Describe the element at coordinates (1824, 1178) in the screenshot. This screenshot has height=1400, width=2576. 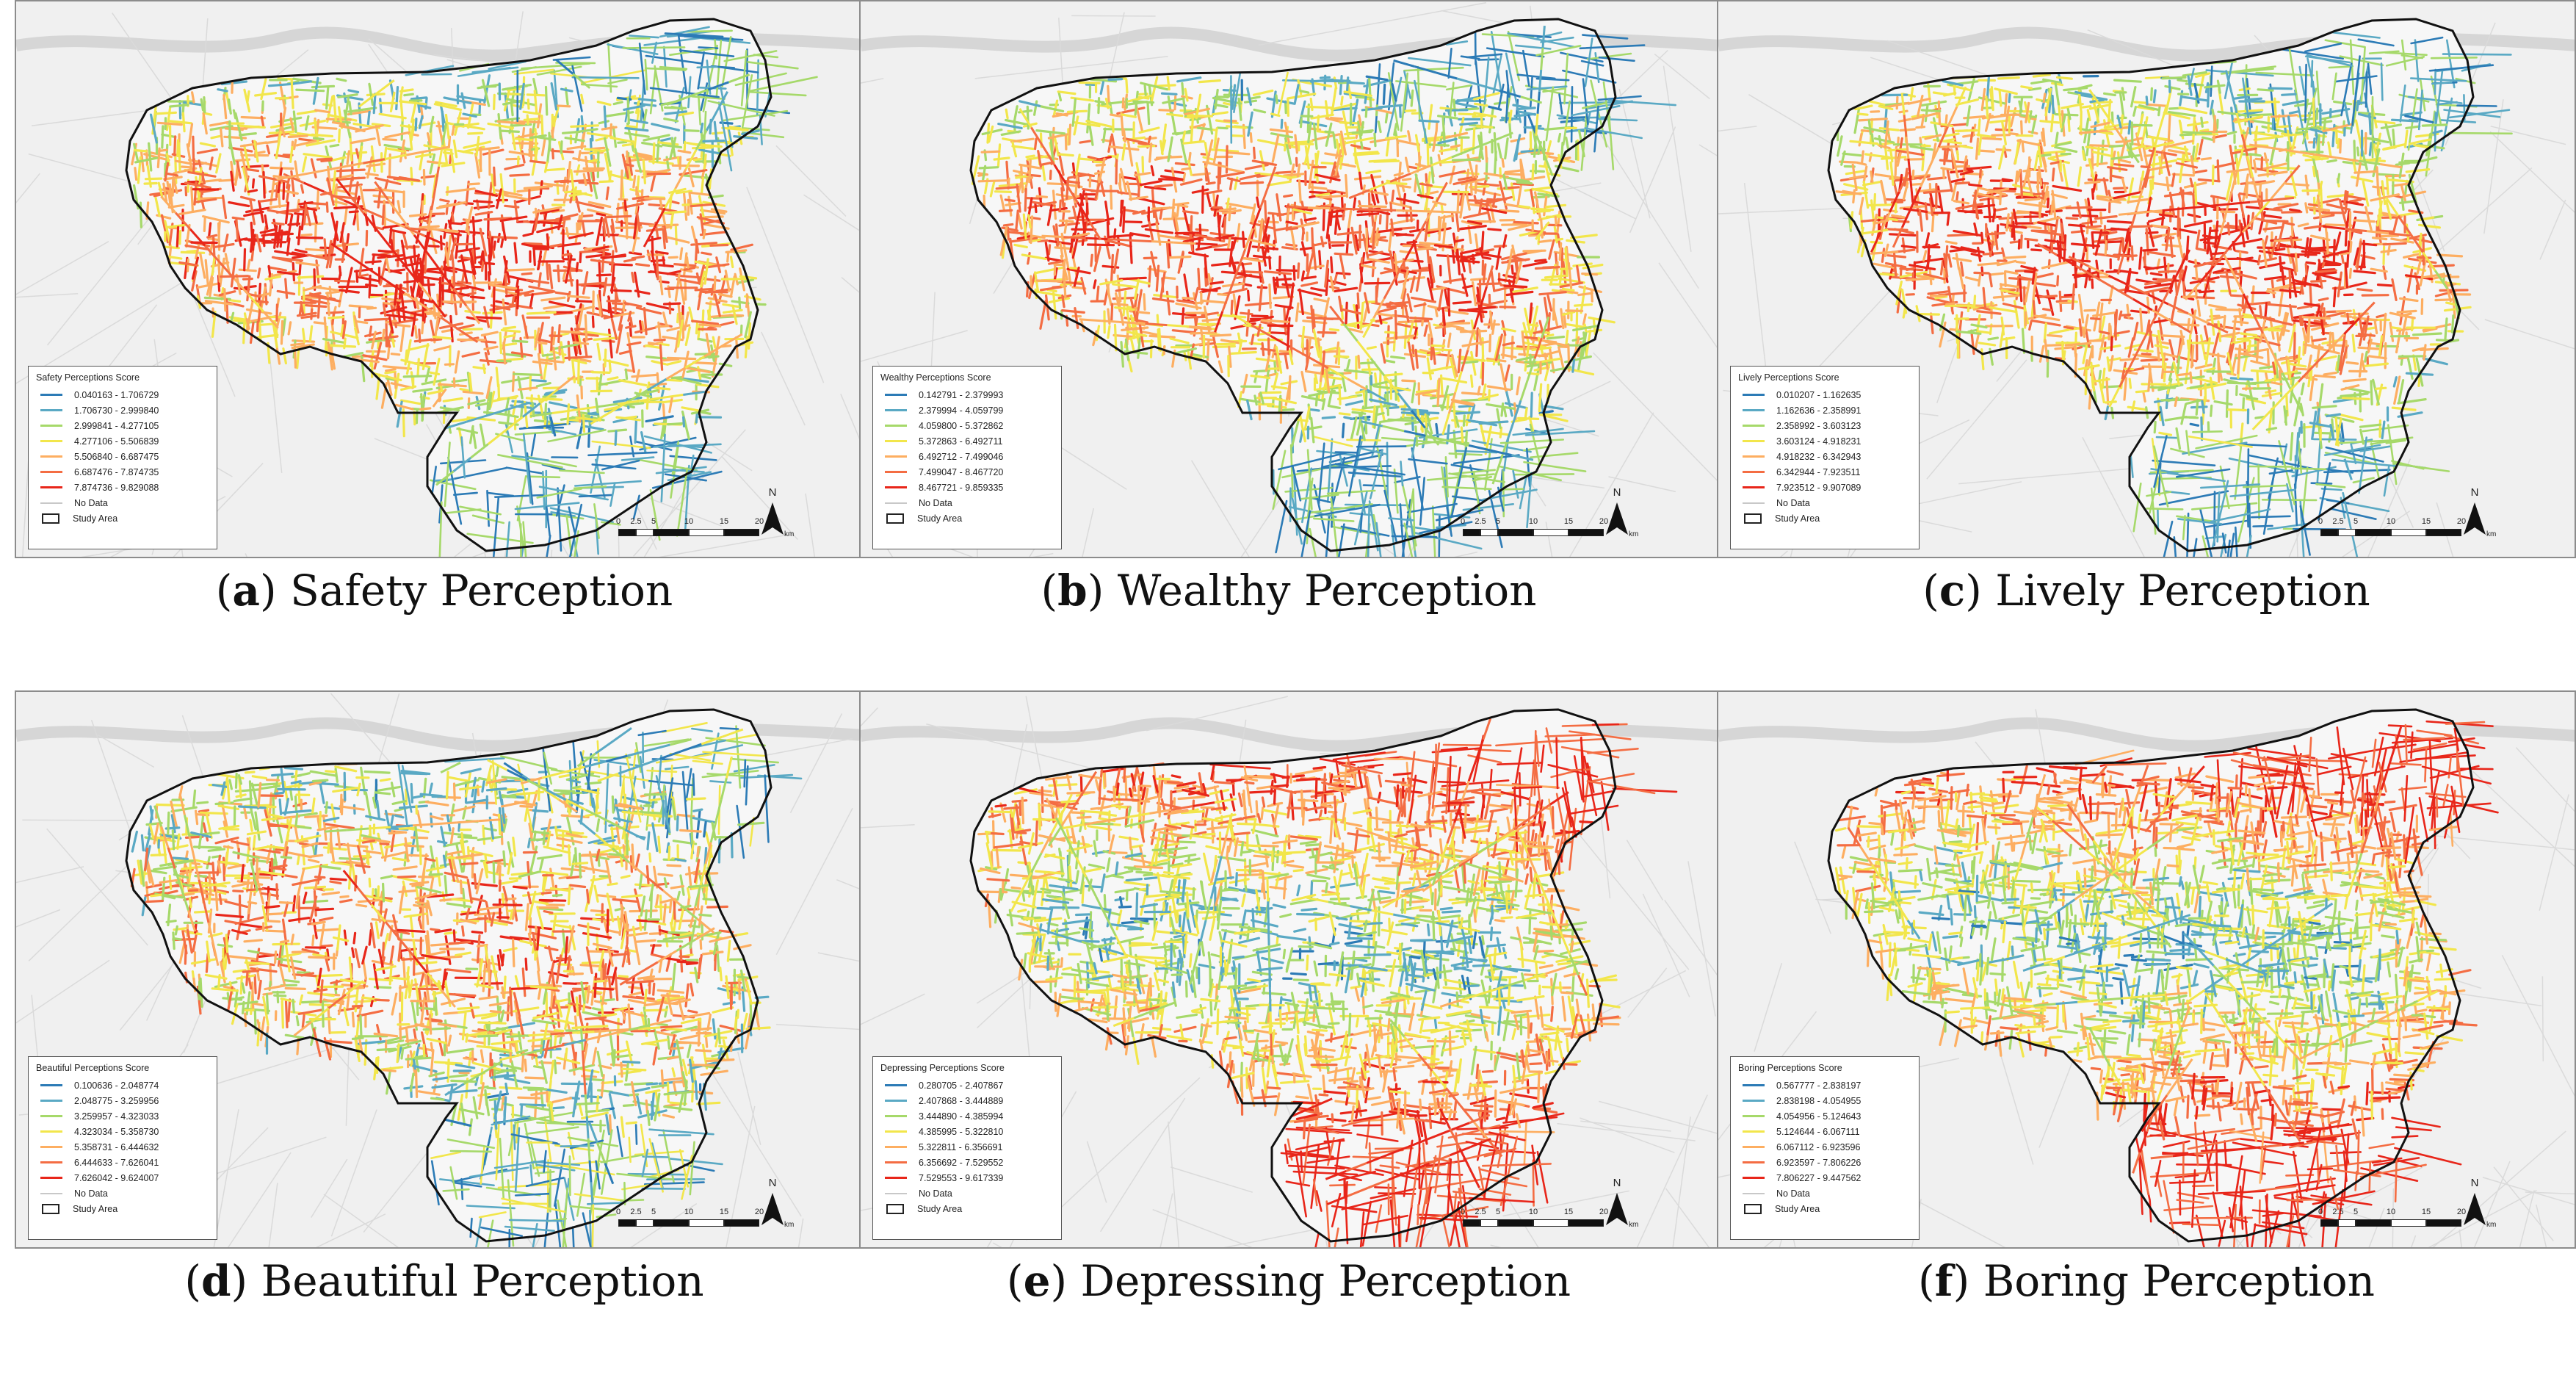
I see `legend-entry: 7.806227 - 9.447562` at that location.